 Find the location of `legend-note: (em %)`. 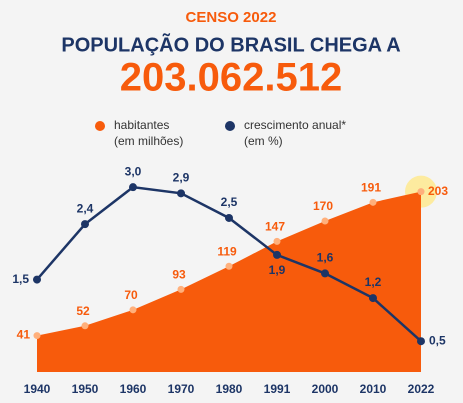

legend-note: (em %) is located at coordinates (263, 141).